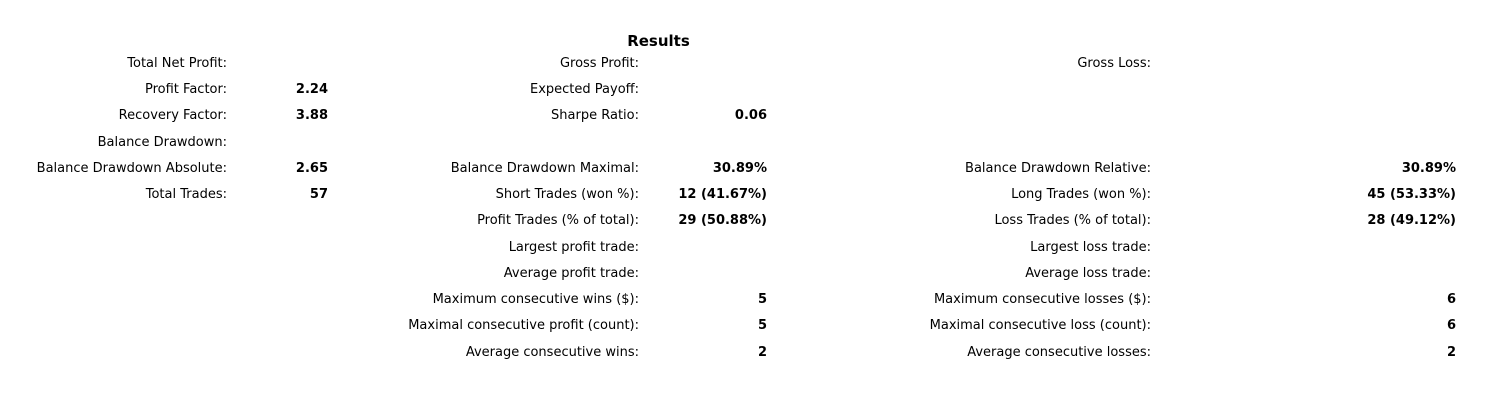 The height and width of the screenshot is (414, 1493). I want to click on long-trades-label: Long Trades (won %):, so click(1081, 194).